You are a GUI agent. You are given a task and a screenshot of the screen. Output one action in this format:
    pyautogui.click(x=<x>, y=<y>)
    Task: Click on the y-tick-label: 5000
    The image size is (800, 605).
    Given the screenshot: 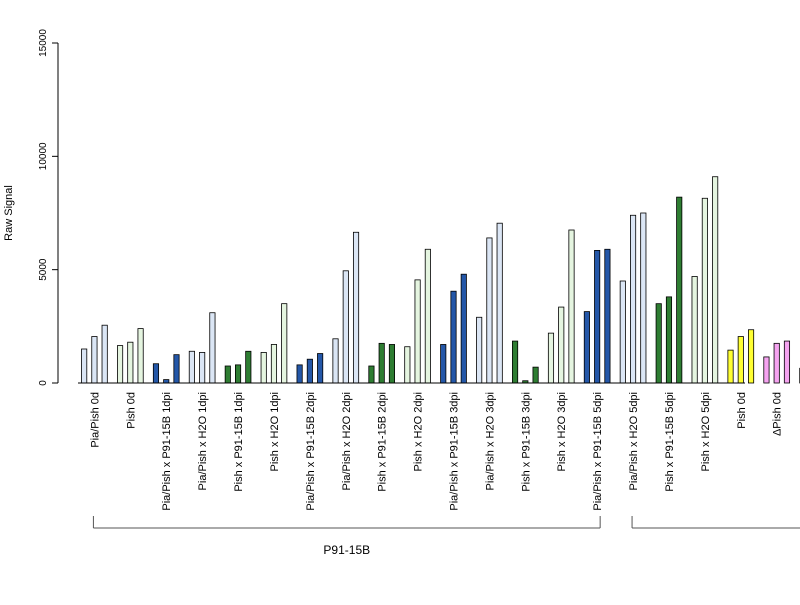 What is the action you would take?
    pyautogui.click(x=43, y=269)
    